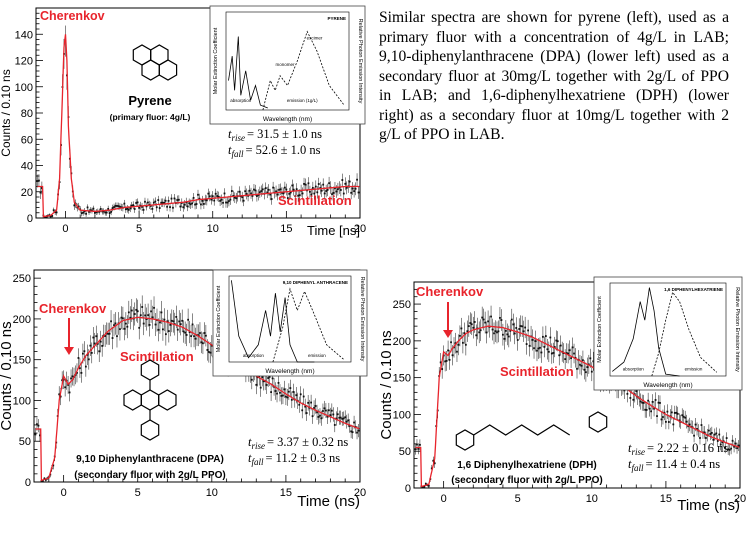 The image size is (747, 533). What do you see at coordinates (167, 400) in the screenshot?
I see `anthracene-ring` at bounding box center [167, 400].